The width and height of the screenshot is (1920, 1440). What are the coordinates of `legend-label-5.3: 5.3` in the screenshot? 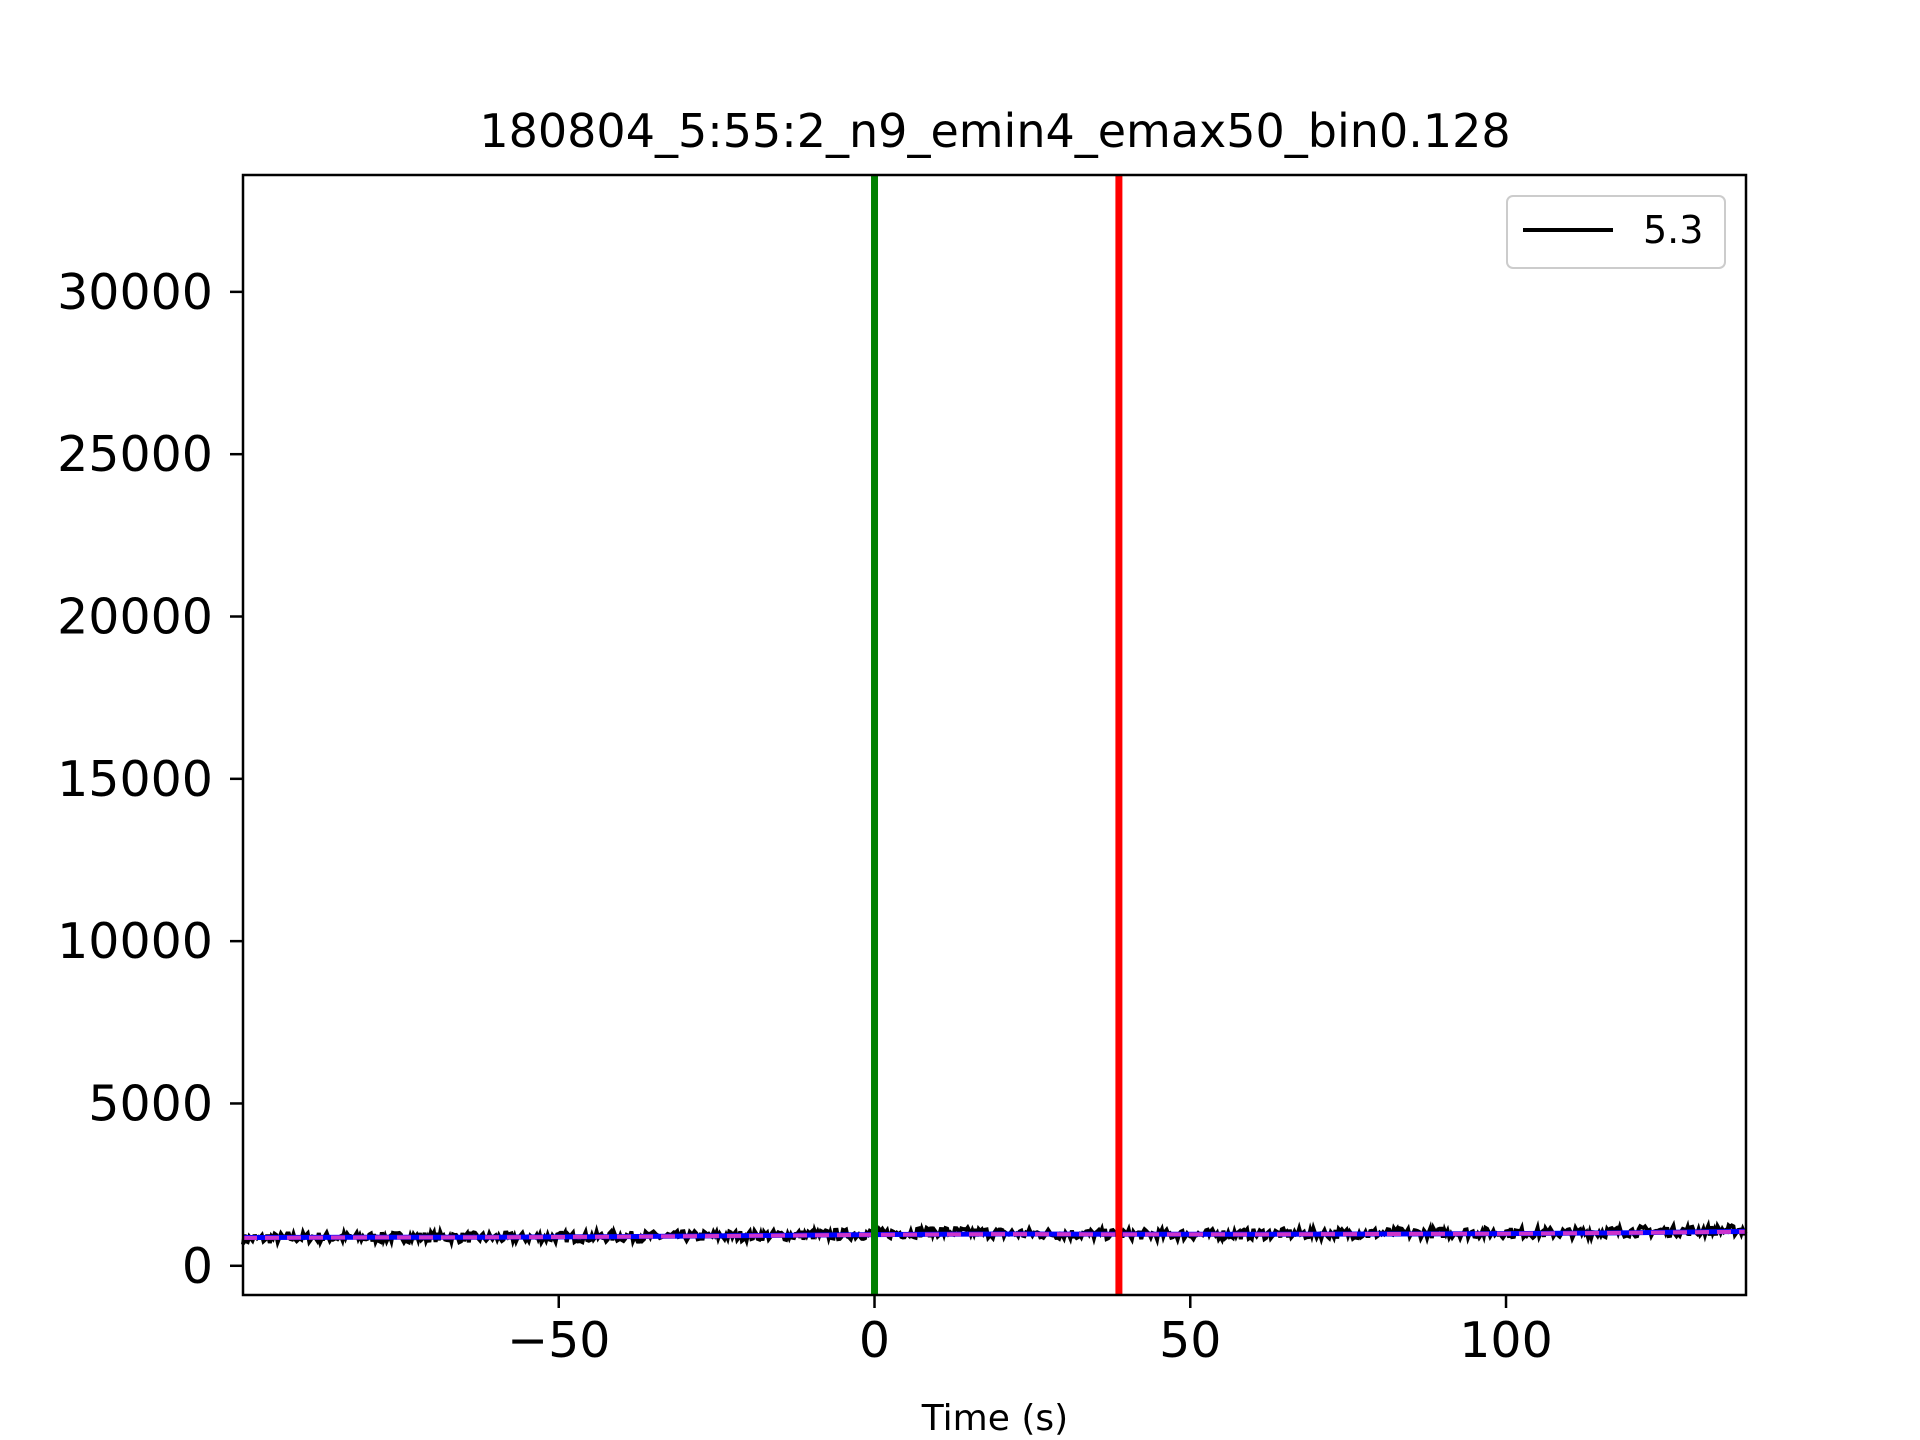 It's located at (1673, 230).